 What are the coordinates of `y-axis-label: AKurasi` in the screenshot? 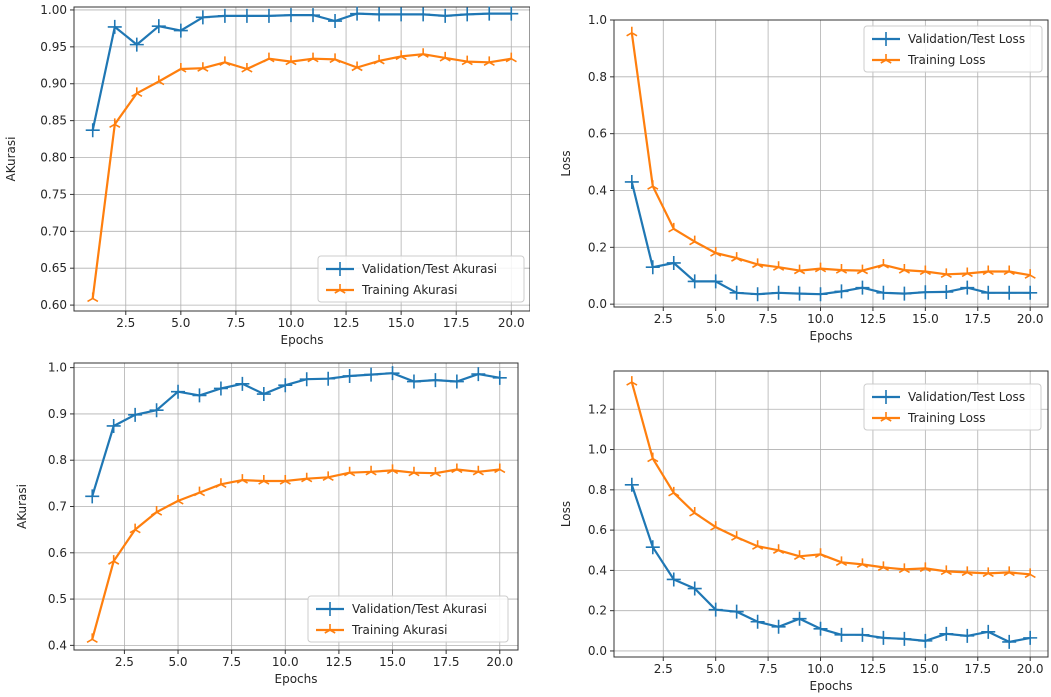 It's located at (11, 159).